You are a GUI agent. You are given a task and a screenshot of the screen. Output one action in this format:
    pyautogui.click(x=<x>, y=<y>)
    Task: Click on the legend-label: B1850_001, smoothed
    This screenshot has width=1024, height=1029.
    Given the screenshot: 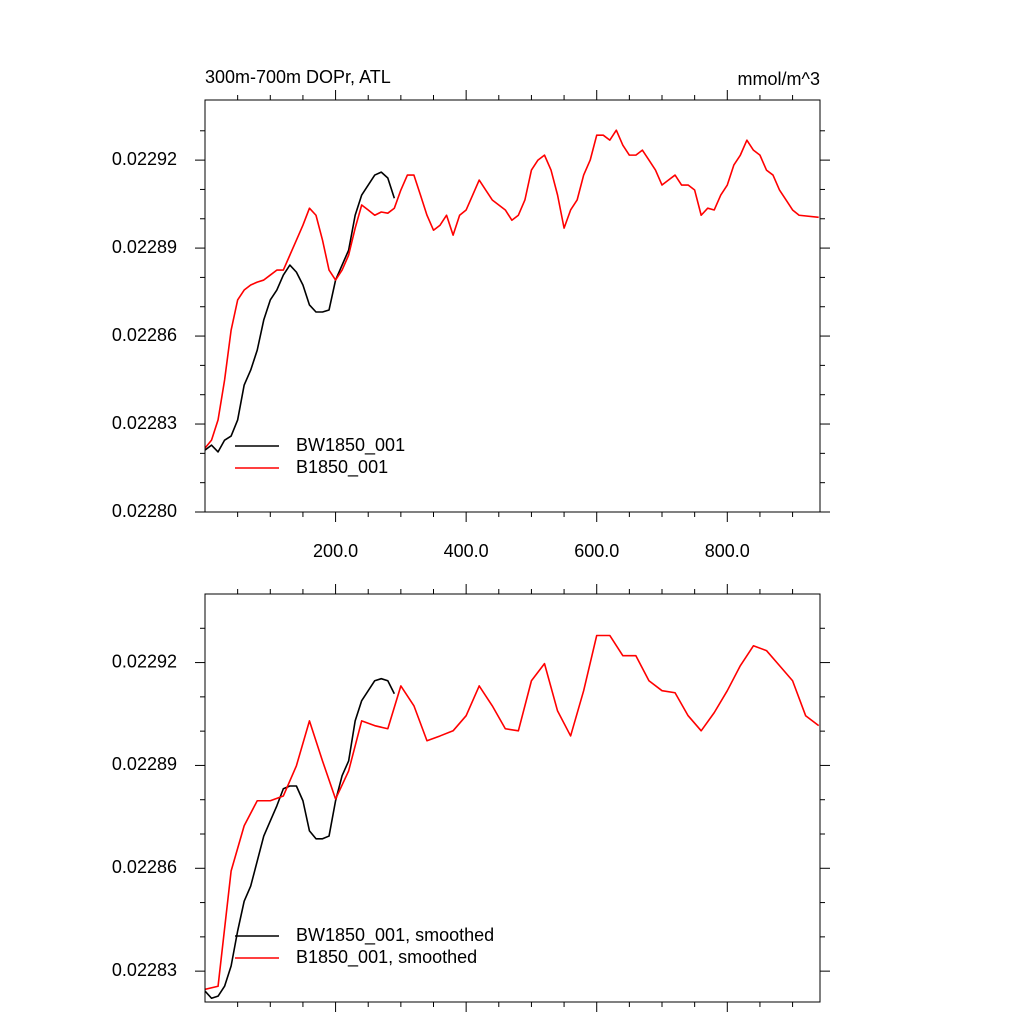 What is the action you would take?
    pyautogui.click(x=386, y=957)
    